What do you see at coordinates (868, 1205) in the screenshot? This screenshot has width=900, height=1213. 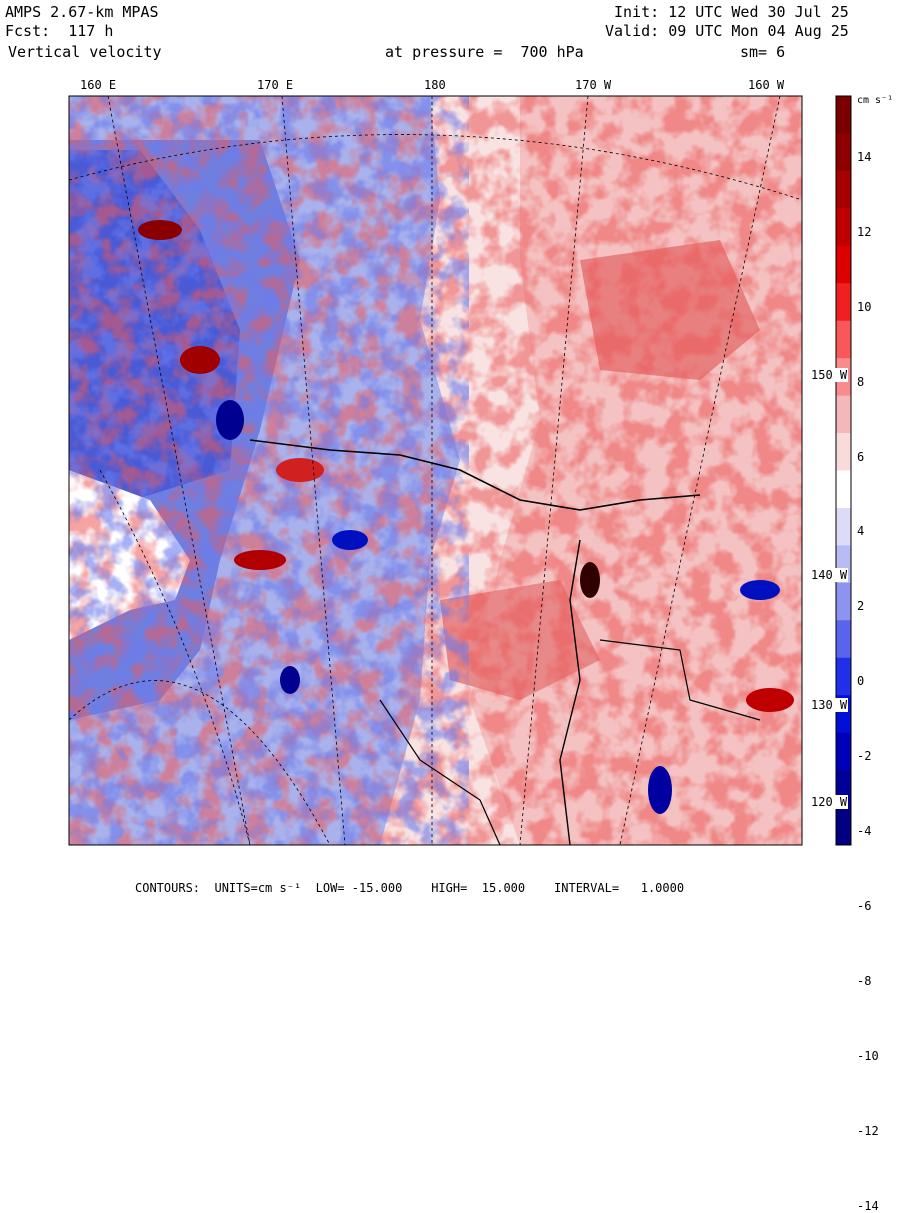 I see `colorbar-tick-label: -14` at bounding box center [868, 1205].